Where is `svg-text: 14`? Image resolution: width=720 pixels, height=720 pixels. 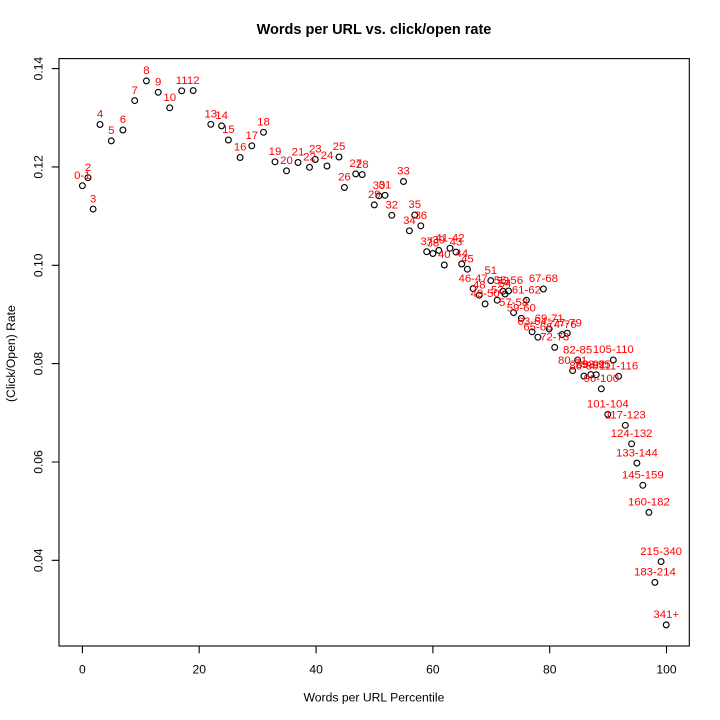 svg-text: 14 is located at coordinates (221, 116).